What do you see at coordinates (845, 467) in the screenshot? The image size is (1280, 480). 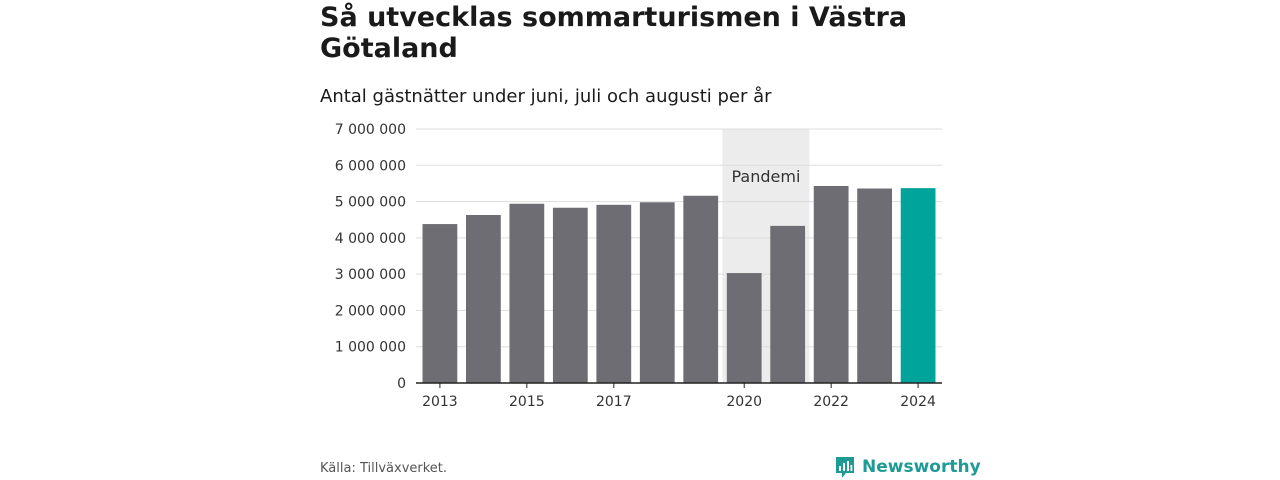 I see `newsworthy-logo-icon` at bounding box center [845, 467].